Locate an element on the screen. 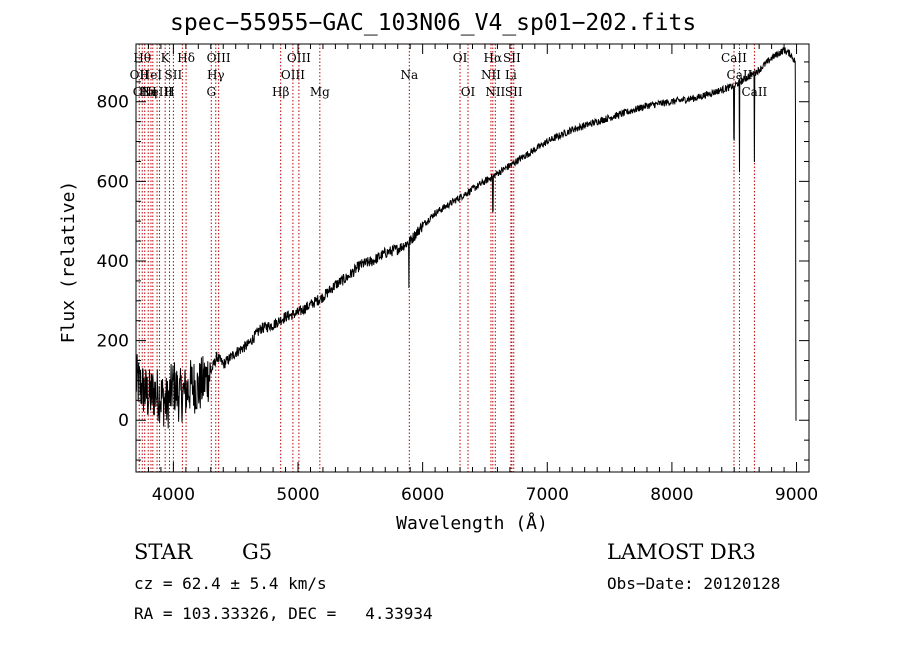  y-tick-label: 0 is located at coordinates (123, 421).